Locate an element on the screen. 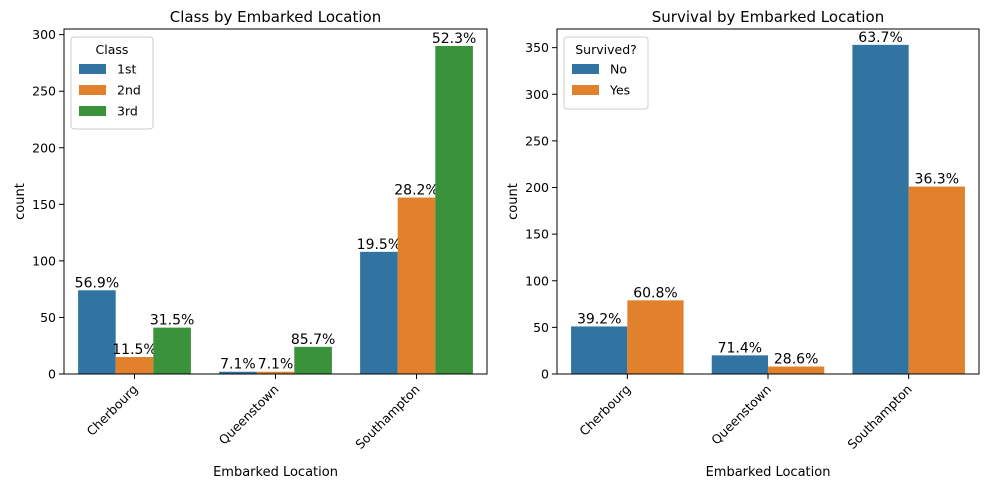 This screenshot has height=490, width=989. legend-label: 3rd is located at coordinates (127, 111).